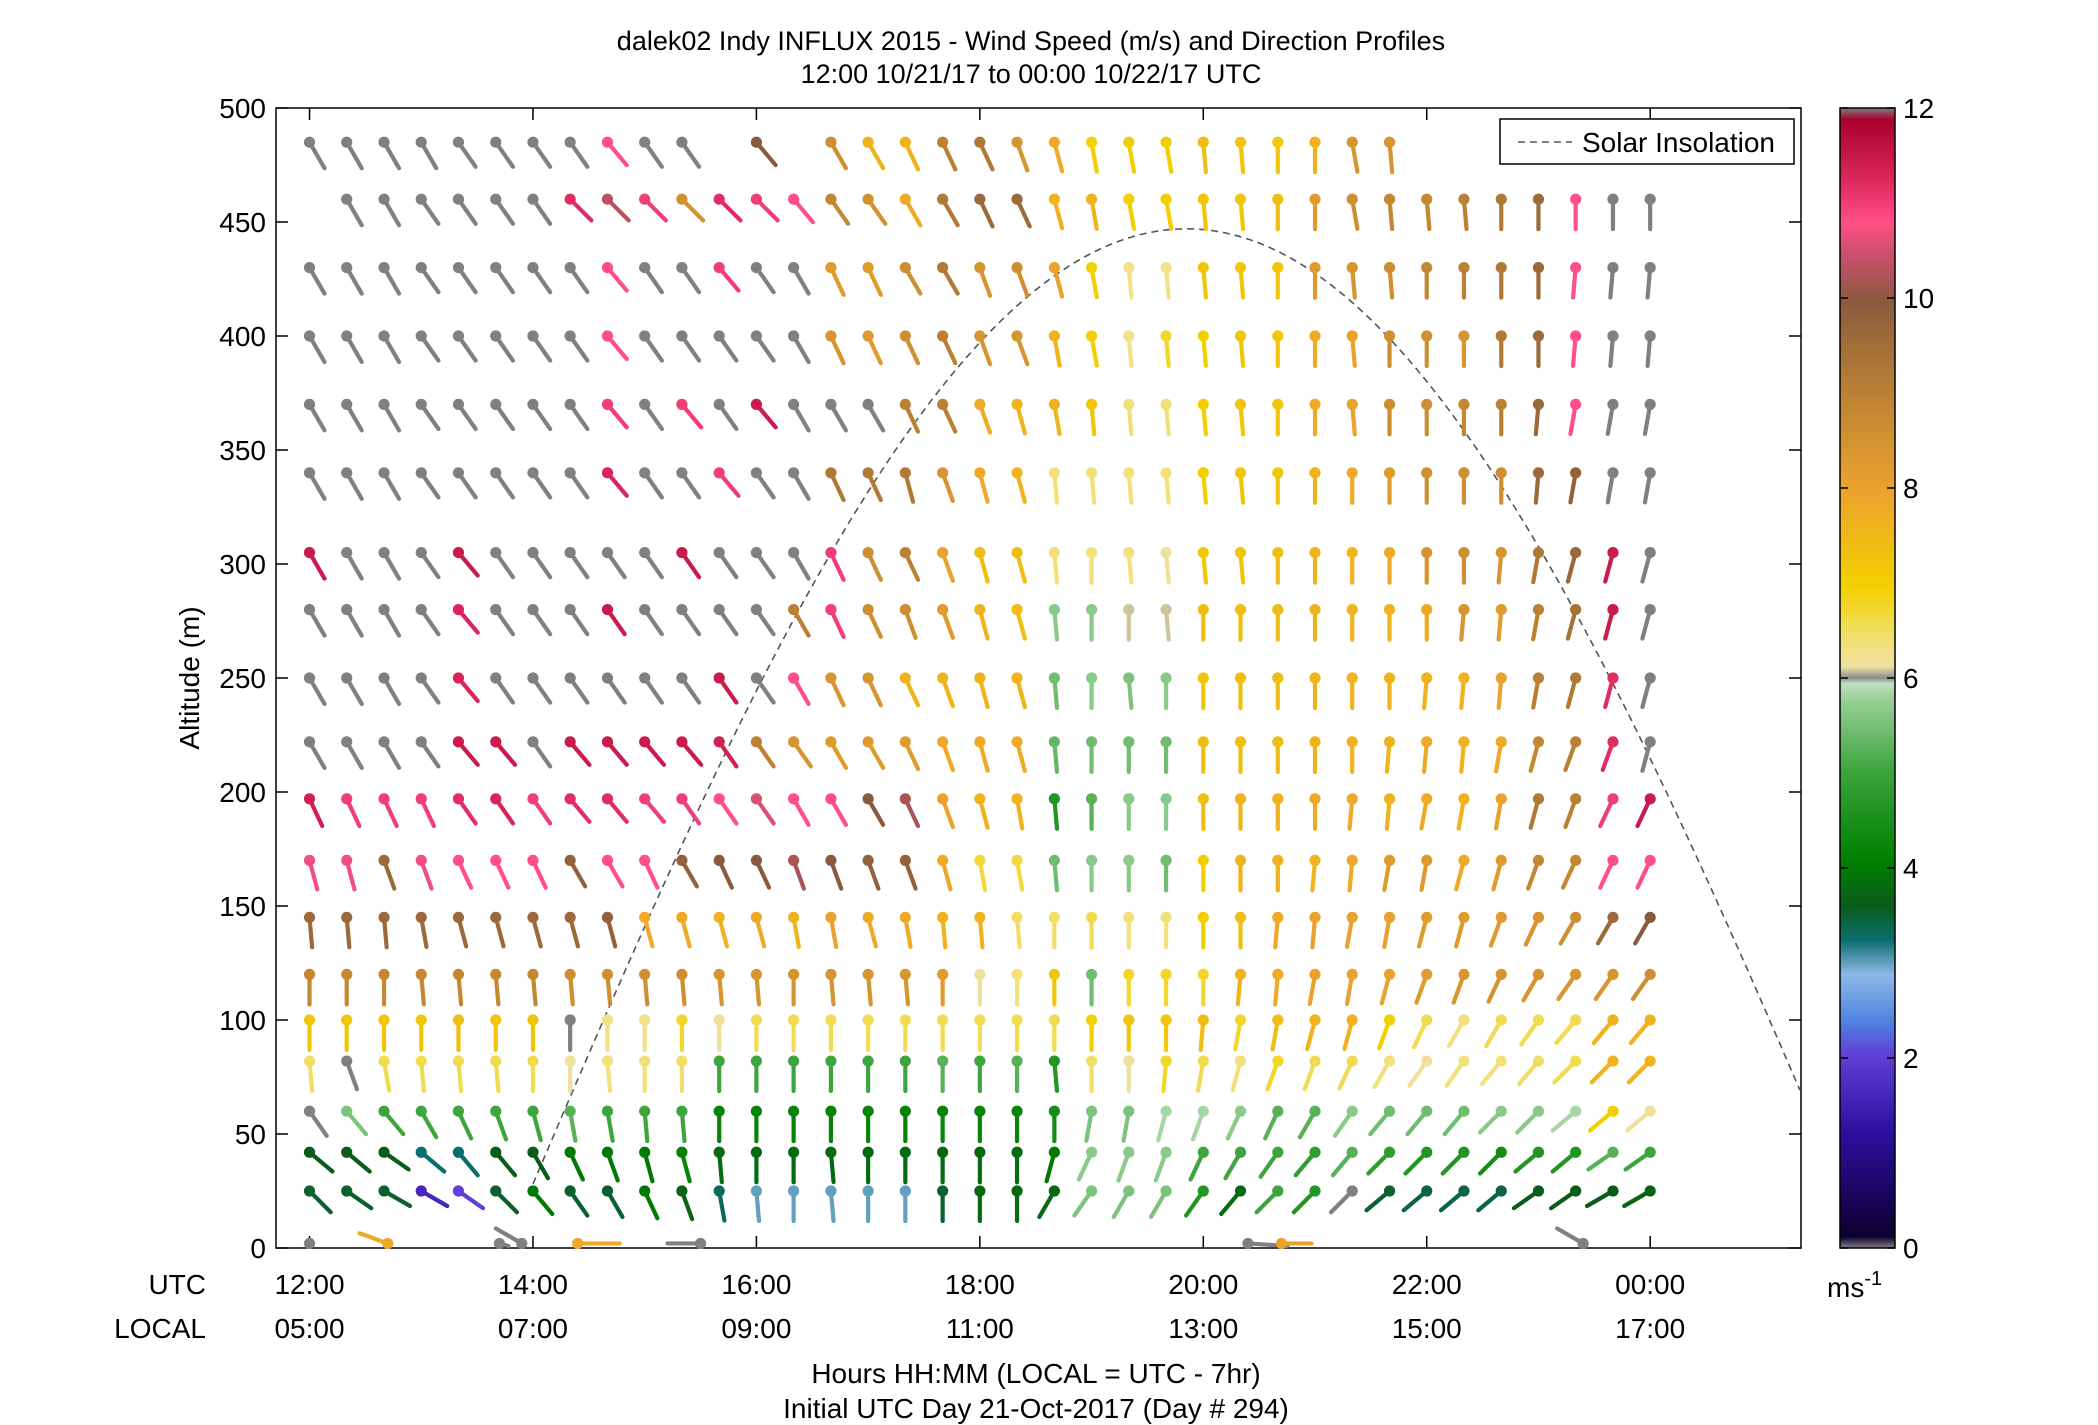 The image size is (2098, 1425). Describe the element at coordinates (1031, 74) in the screenshot. I see `chart-subtitle: 12:00 10/21/17 to 00:00 10/22/17 UTC` at that location.